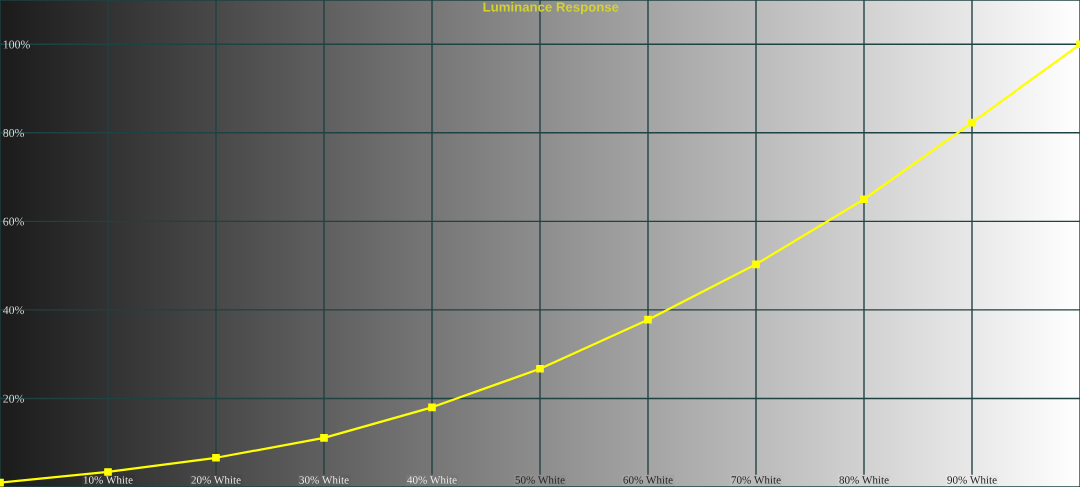 This screenshot has height=487, width=1080. Describe the element at coordinates (324, 479) in the screenshot. I see `x-tick-label: 30% White` at that location.